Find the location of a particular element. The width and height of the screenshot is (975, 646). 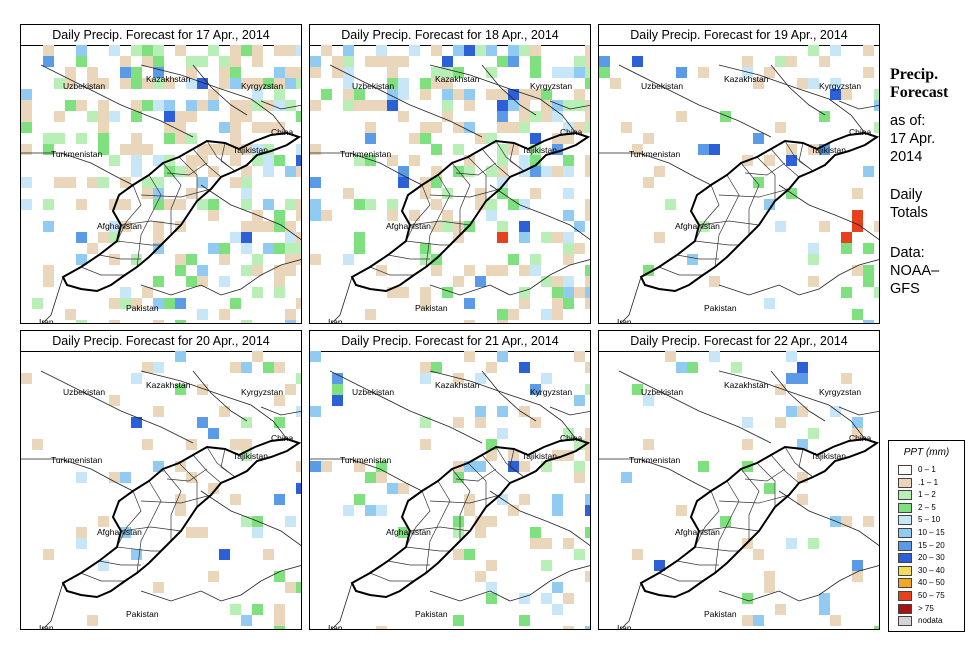

data-source-line1: NOAA– is located at coordinates (915, 271).